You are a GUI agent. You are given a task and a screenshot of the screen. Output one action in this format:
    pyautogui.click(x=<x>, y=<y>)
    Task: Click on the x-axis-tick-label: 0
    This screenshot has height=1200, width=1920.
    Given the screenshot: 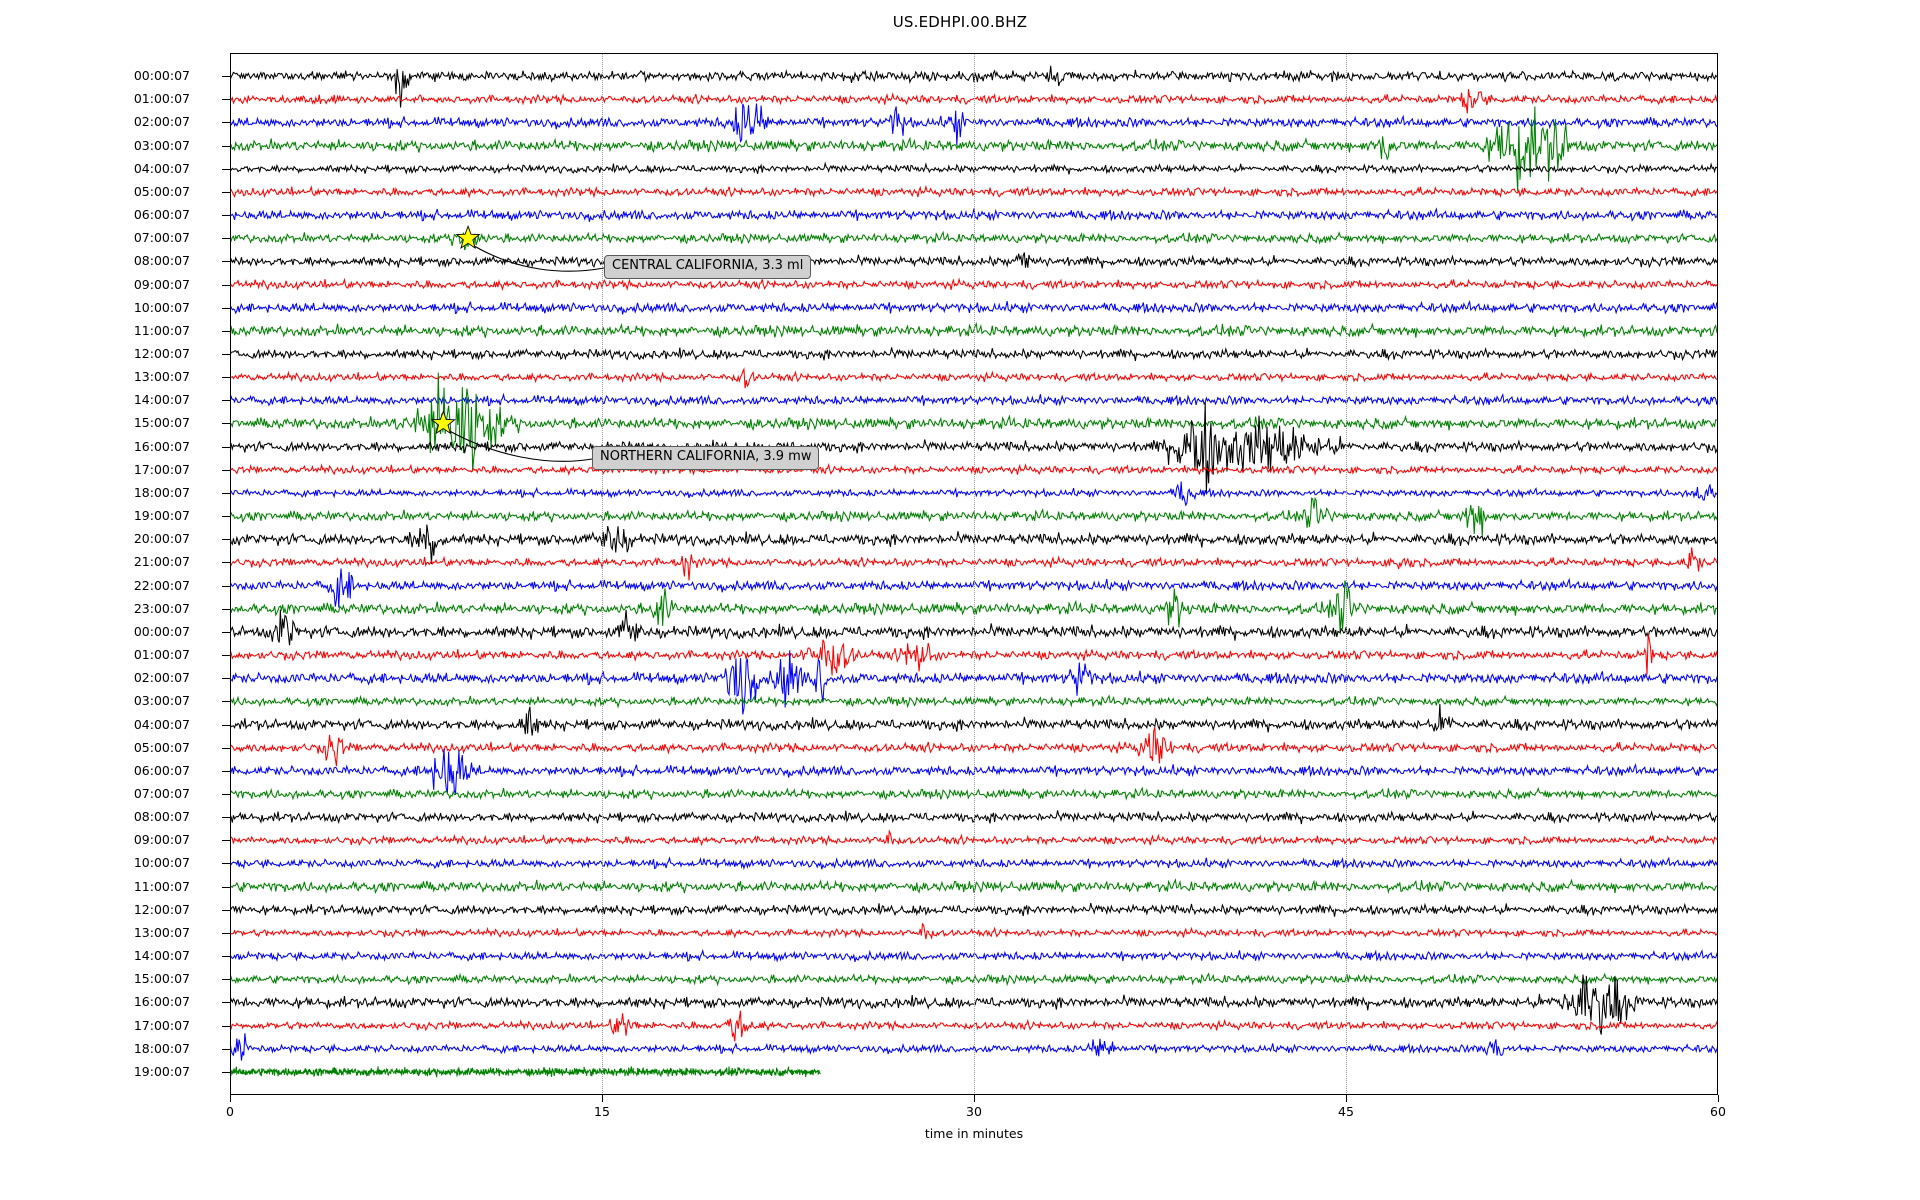 What is the action you would take?
    pyautogui.click(x=230, y=1111)
    